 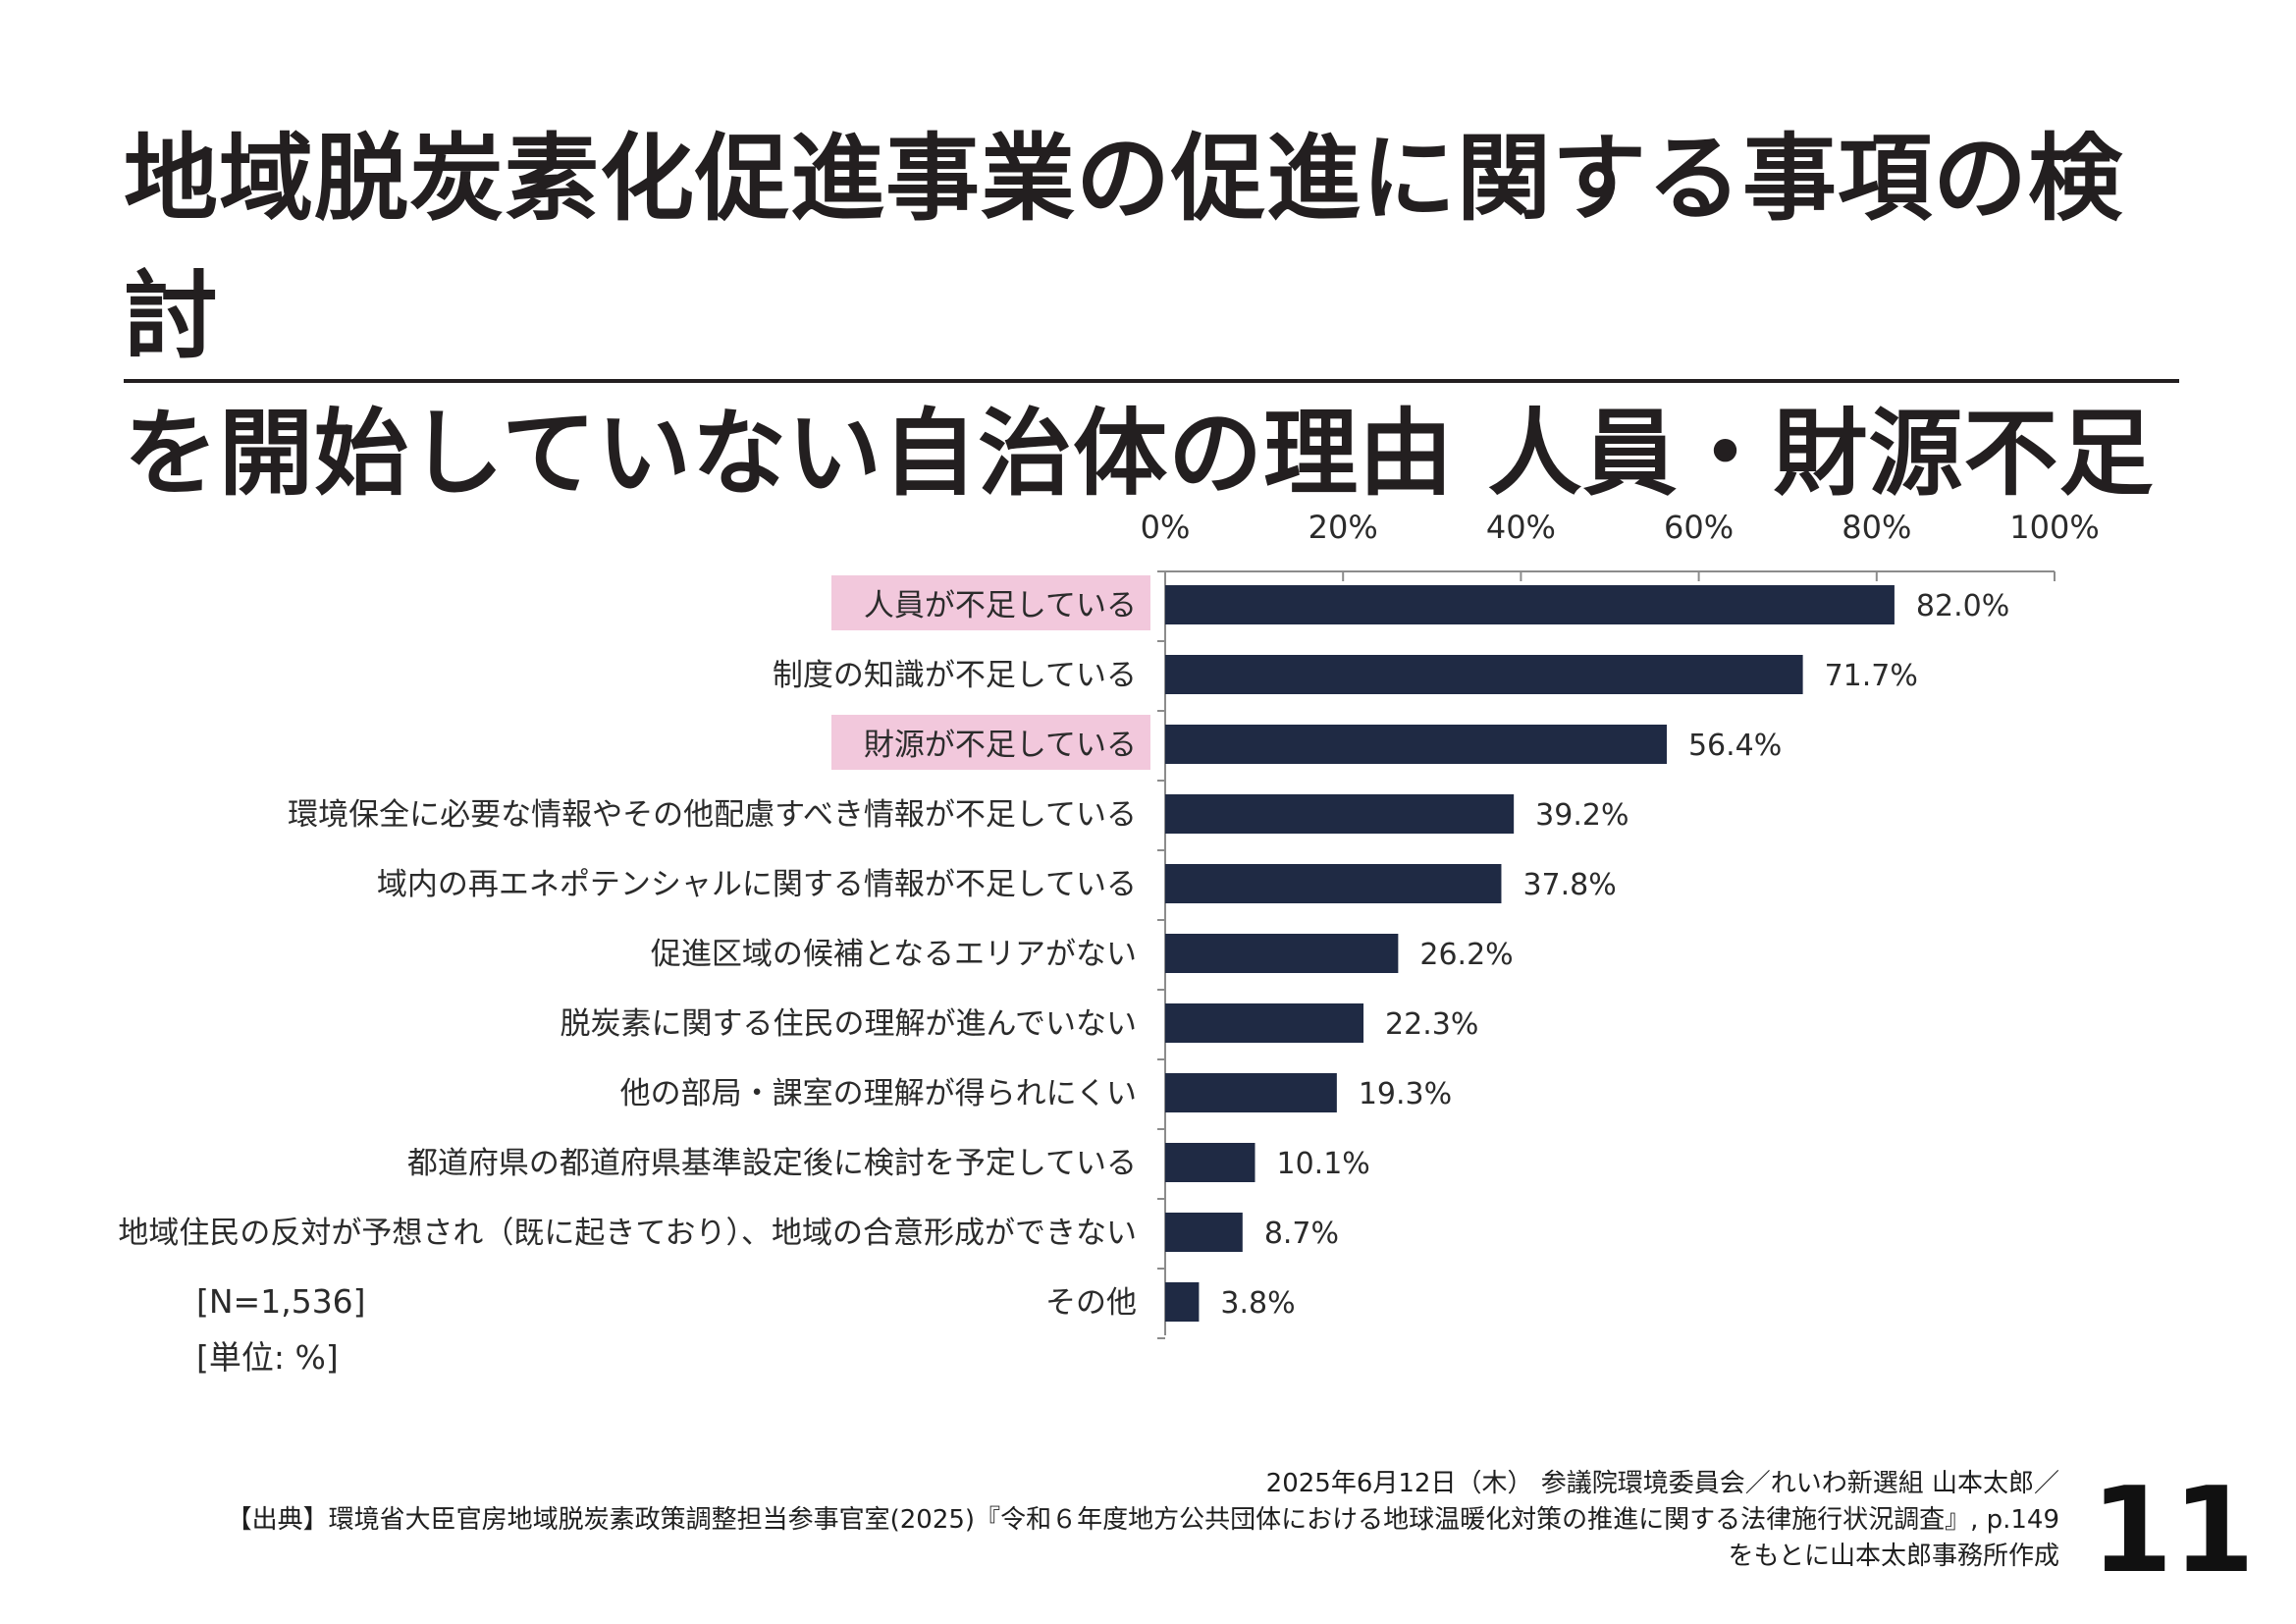 What do you see at coordinates (849, 1024) in the screenshot?
I see `category-label: 脱炭素に関する住民の理解が進んでいない` at bounding box center [849, 1024].